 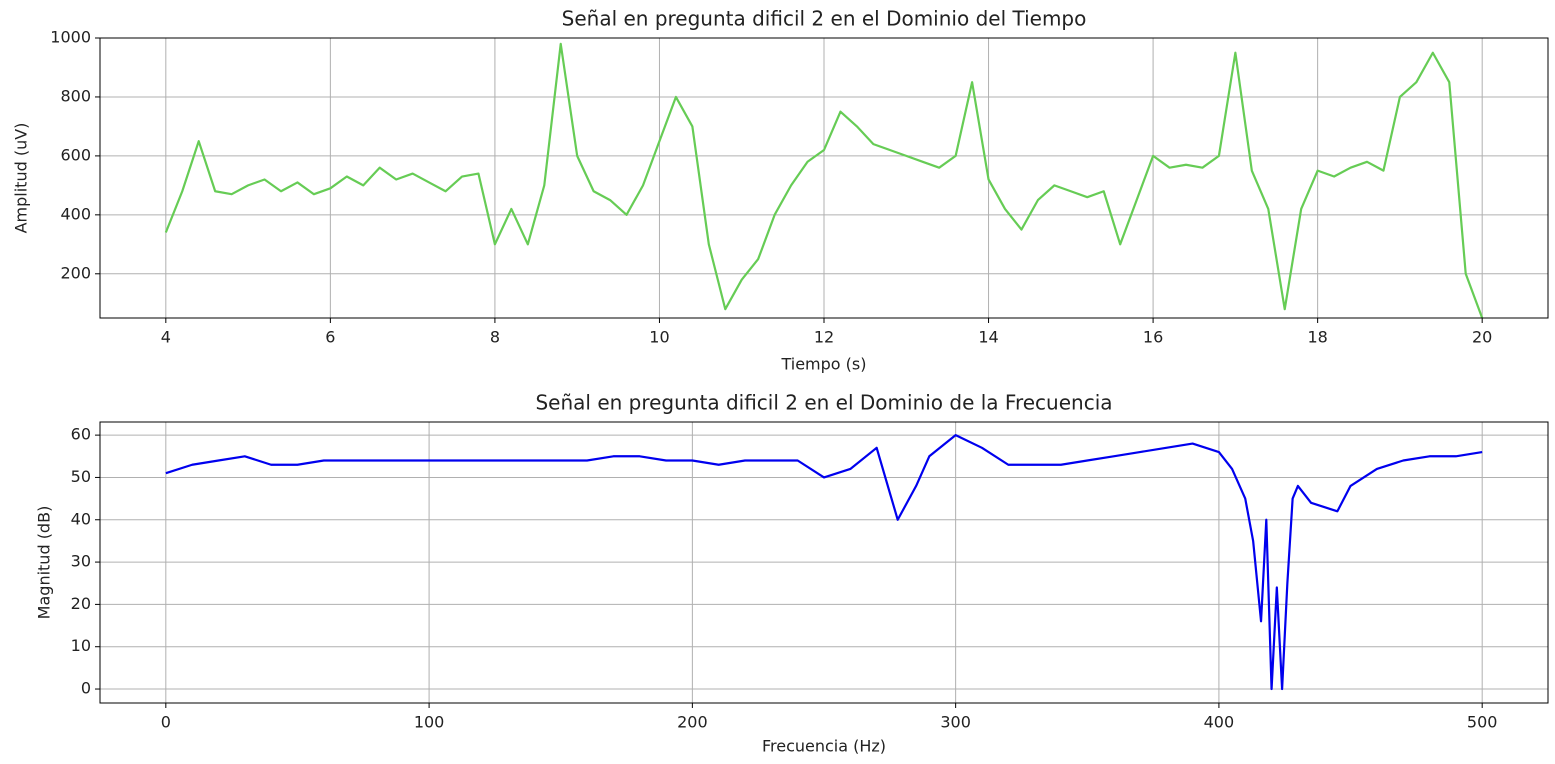 I want to click on y-tick-label: 30, so click(x=81, y=561).